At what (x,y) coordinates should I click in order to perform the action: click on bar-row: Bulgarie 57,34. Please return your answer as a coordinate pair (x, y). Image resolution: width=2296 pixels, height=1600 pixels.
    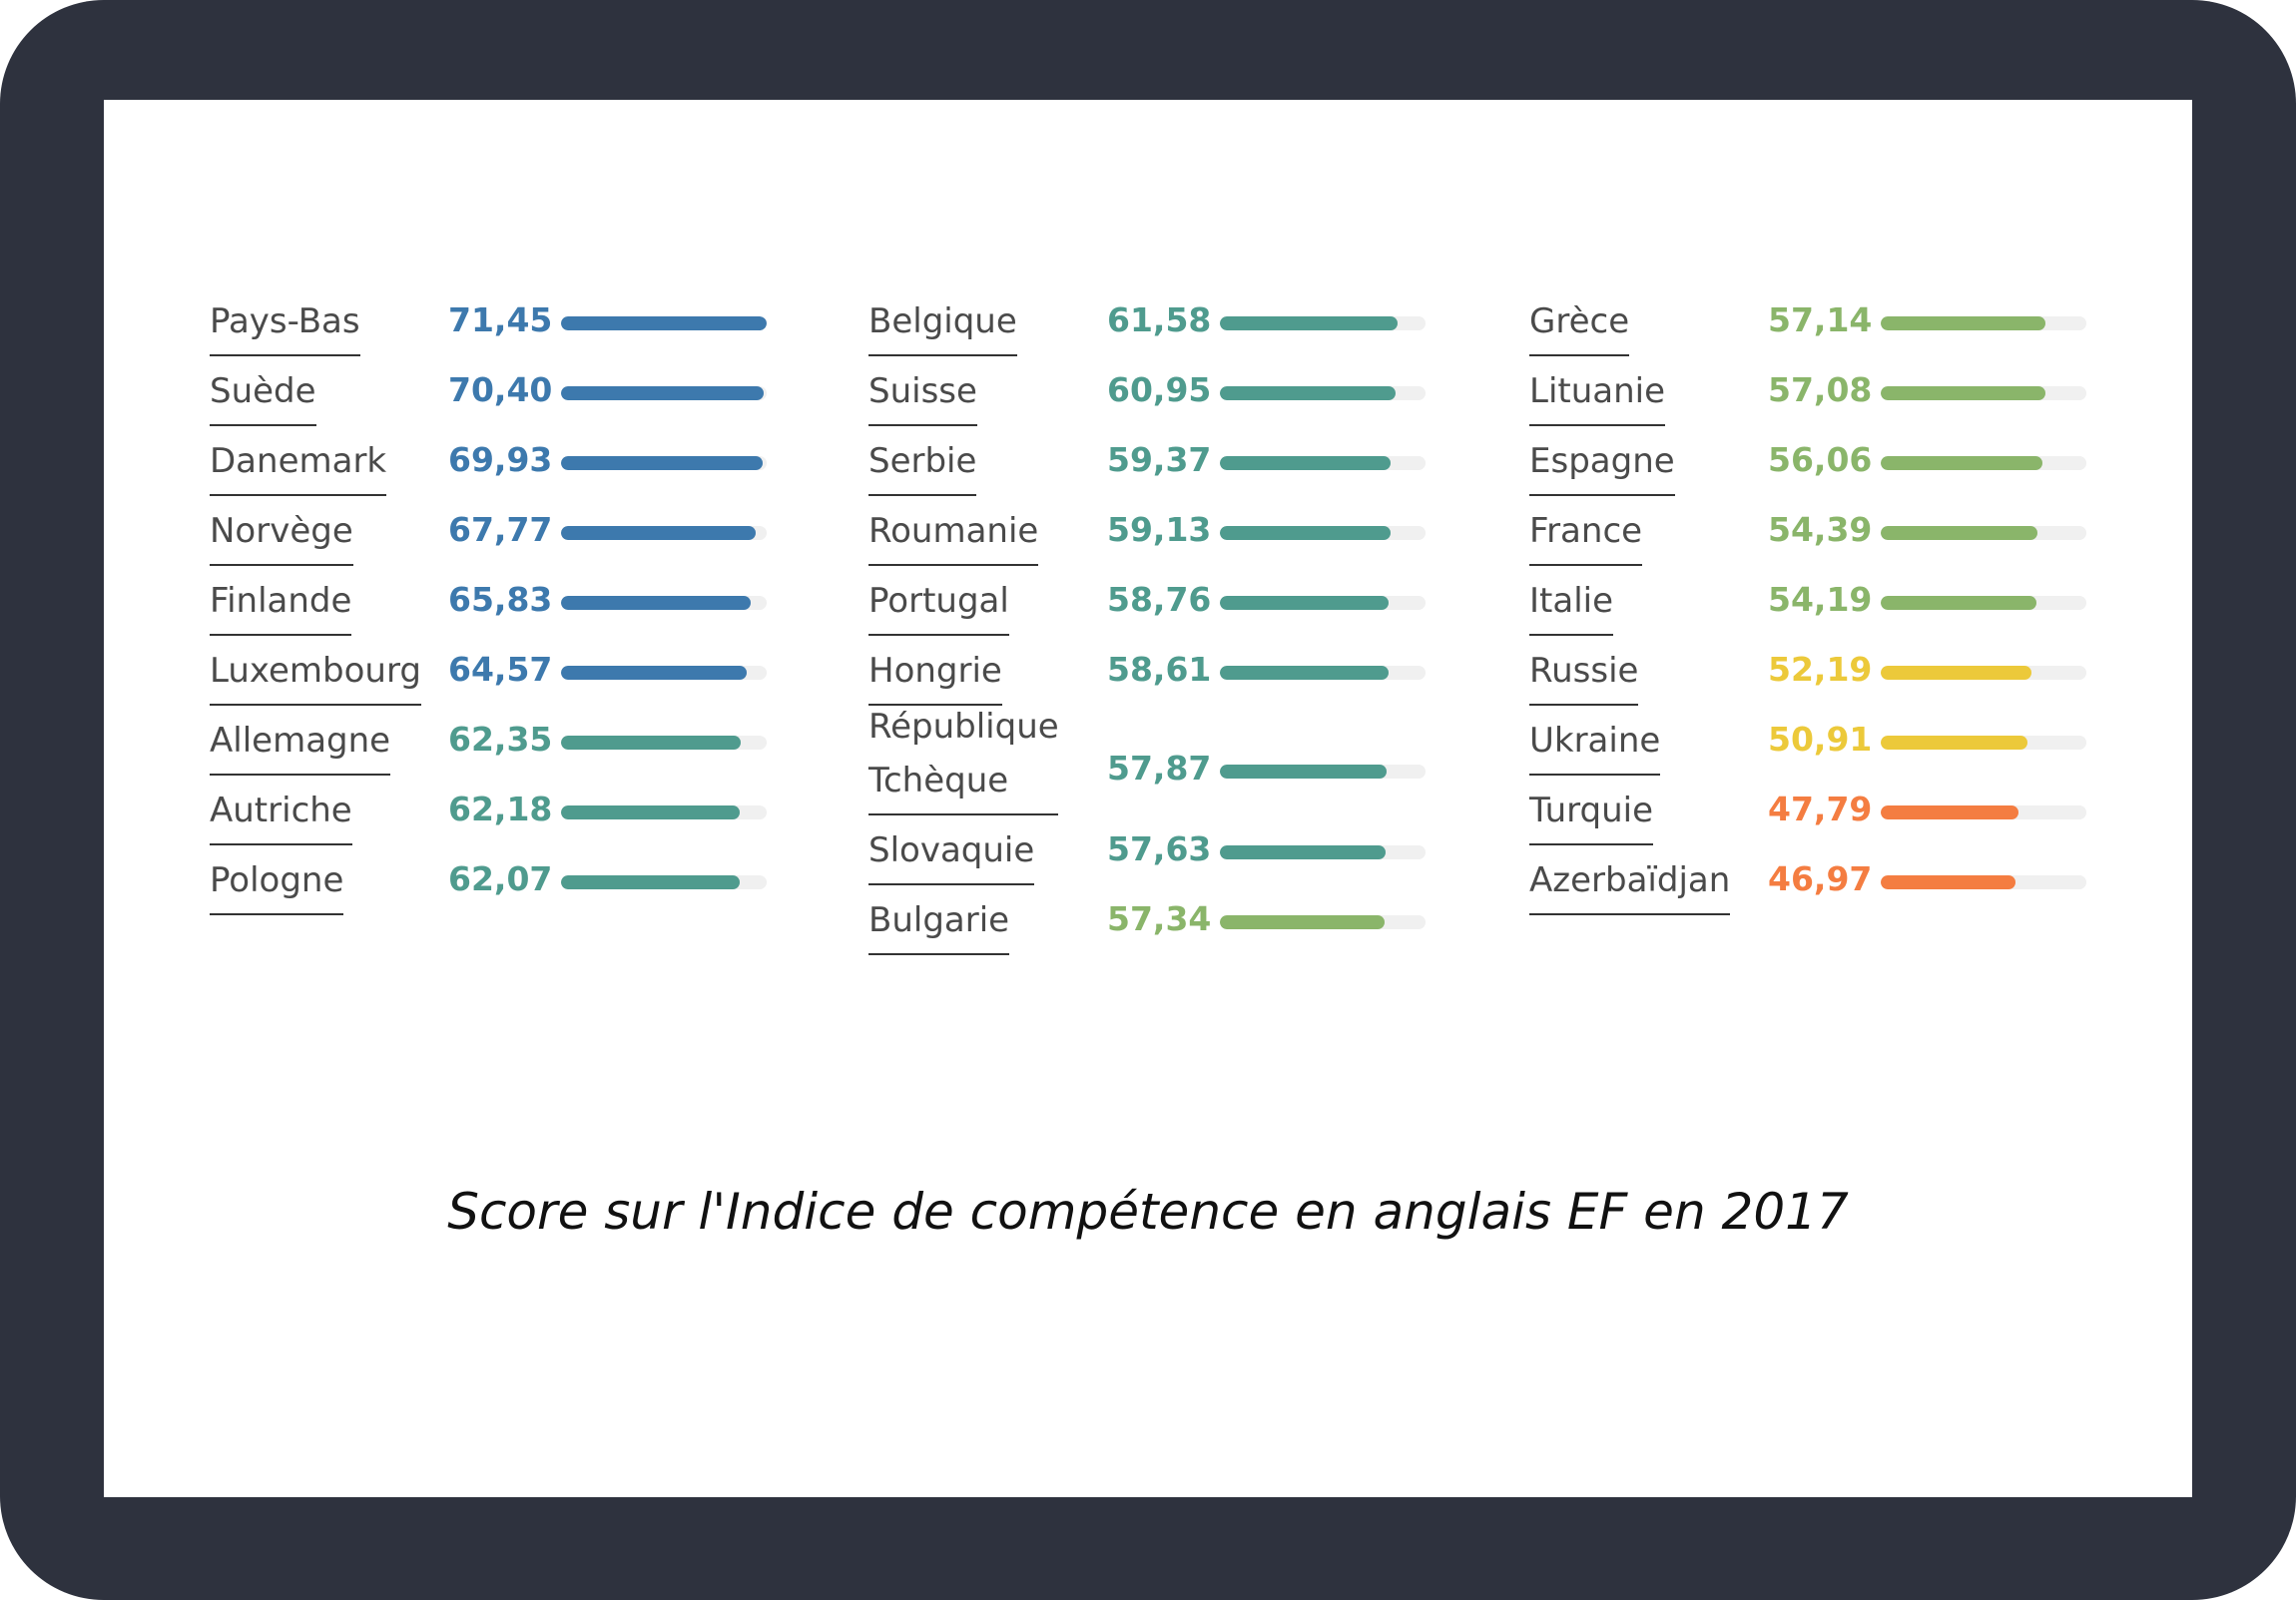
    Looking at the image, I should click on (1168, 920).